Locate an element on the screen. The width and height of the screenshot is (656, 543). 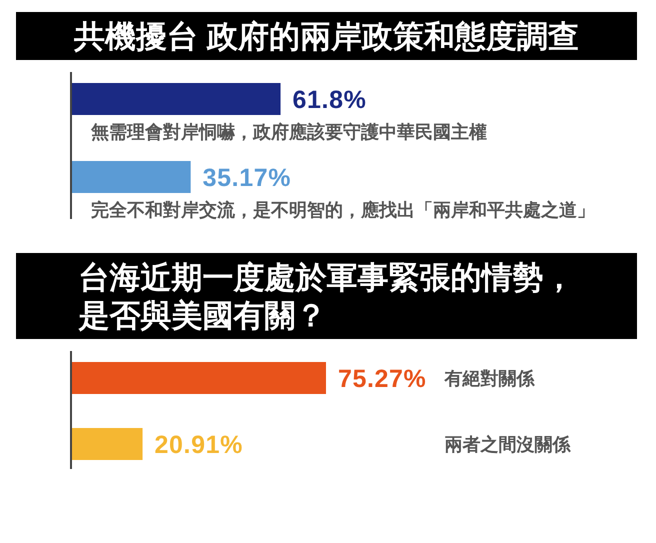
category-label: 兩者之間沒關係 is located at coordinates (507, 444).